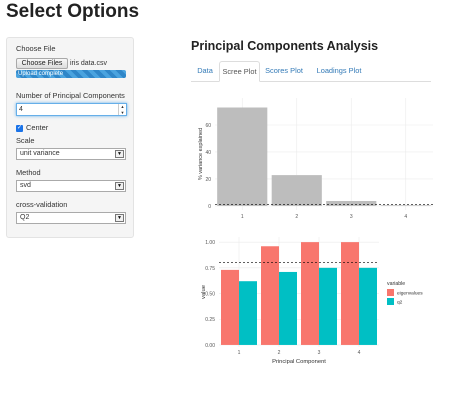  Describe the element at coordinates (239, 71) in the screenshot. I see `tab-scree-plot: Scree Plot` at that location.